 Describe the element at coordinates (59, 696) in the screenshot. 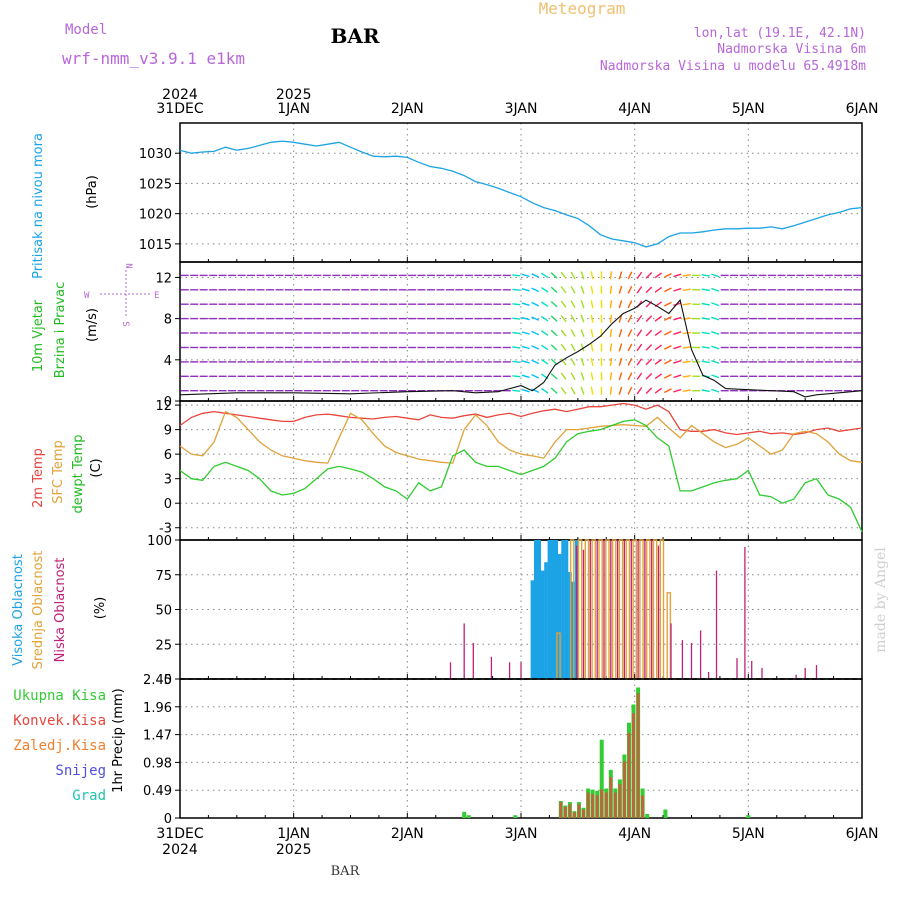

I see `precip-legend-item: Ukupna Kisa` at that location.